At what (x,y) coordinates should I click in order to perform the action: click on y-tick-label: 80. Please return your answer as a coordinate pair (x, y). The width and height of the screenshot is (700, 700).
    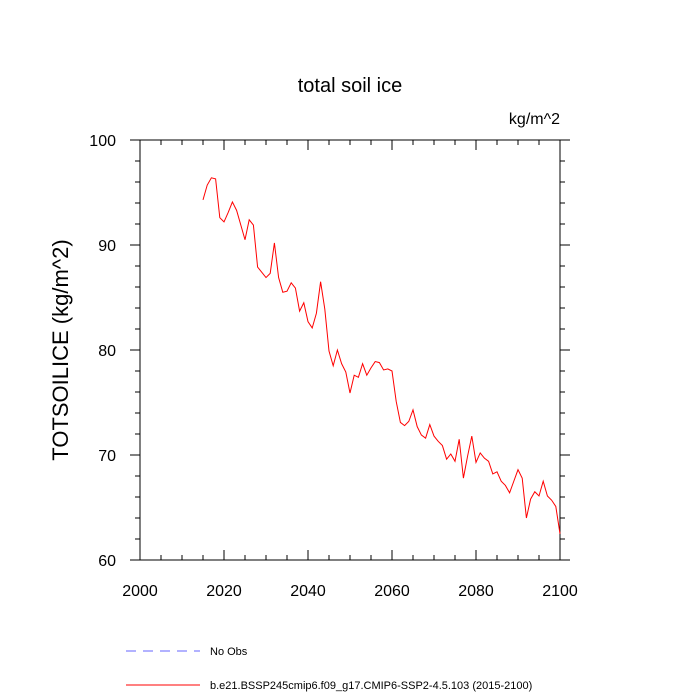
    Looking at the image, I should click on (107, 351).